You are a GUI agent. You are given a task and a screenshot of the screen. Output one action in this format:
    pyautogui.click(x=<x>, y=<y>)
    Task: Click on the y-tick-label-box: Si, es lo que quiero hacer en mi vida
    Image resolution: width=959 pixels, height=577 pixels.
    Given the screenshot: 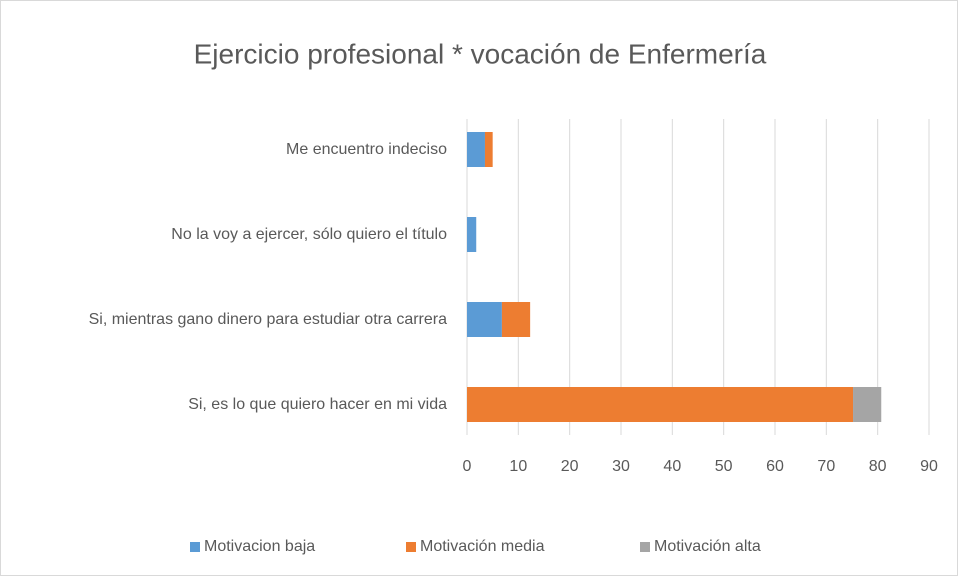 What is the action you would take?
    pyautogui.click(x=232, y=405)
    